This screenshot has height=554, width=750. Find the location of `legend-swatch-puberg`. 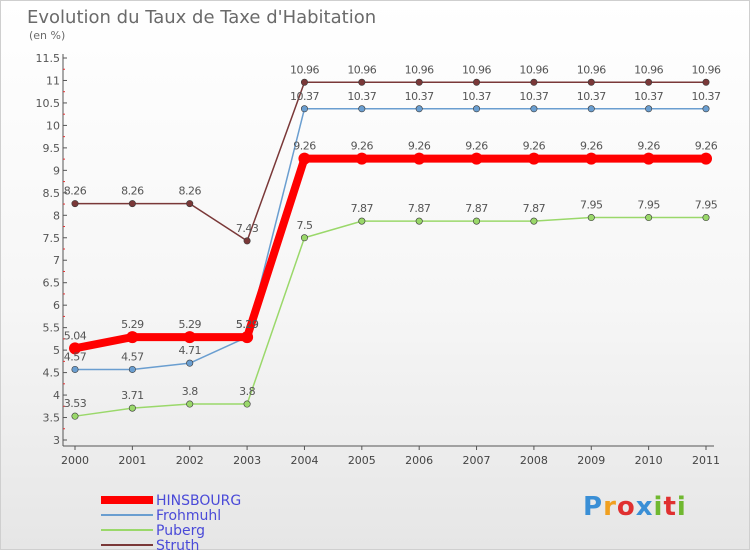

legend-swatch-puberg is located at coordinates (127, 530).